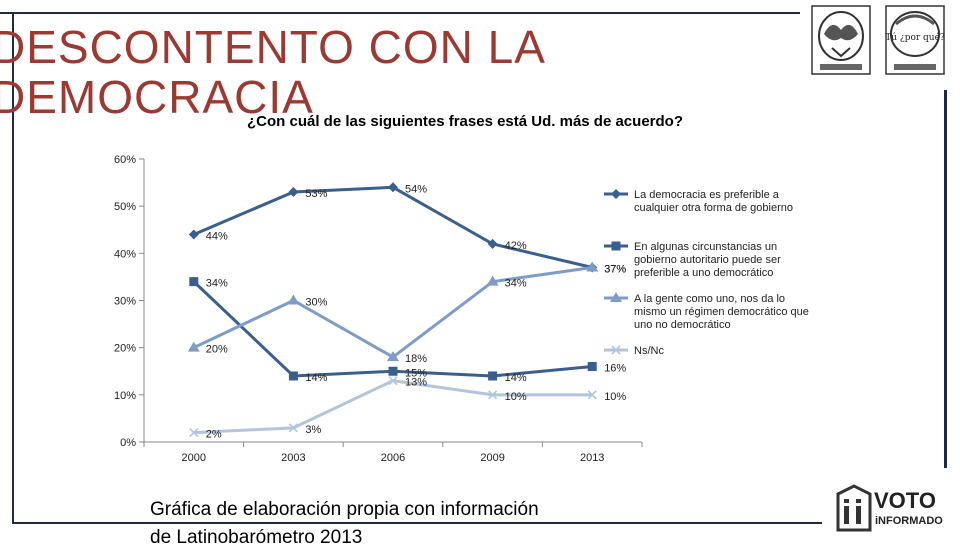 The image size is (960, 552). I want to click on faculty-seal-icon: Tú ¿por qué?, so click(915, 40).